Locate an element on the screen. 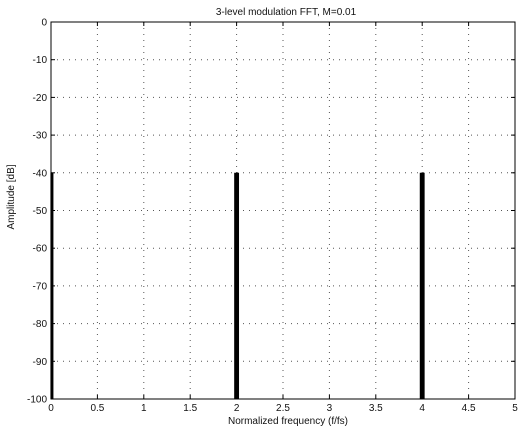 This screenshot has height=431, width=531. x-tick-label: 0.5 is located at coordinates (97, 408).